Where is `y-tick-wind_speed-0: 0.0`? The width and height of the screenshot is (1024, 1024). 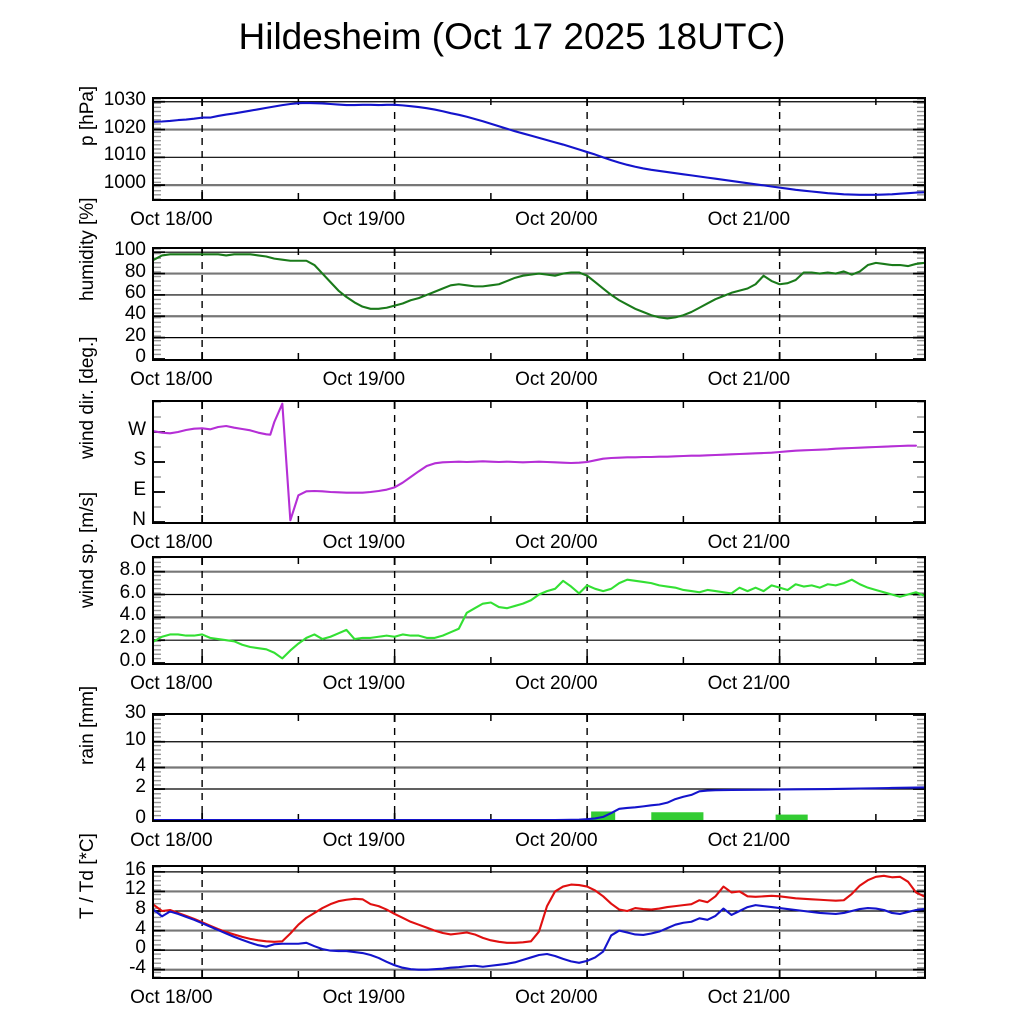
y-tick-wind_speed-0: 0.0 is located at coordinates (132, 660).